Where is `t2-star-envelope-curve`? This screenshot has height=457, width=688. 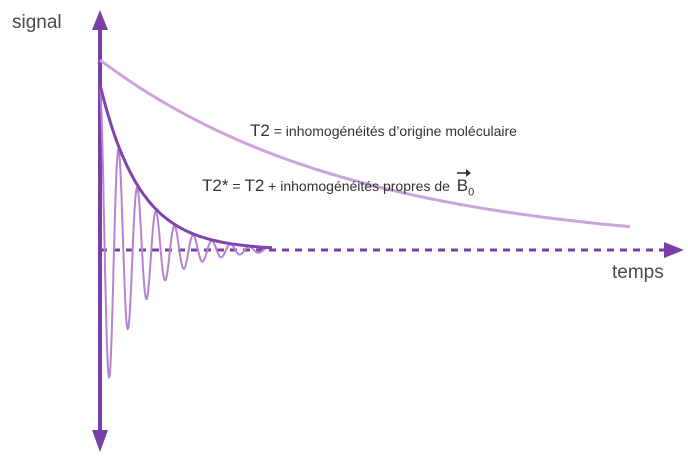
t2-star-envelope-curve is located at coordinates (185, 167).